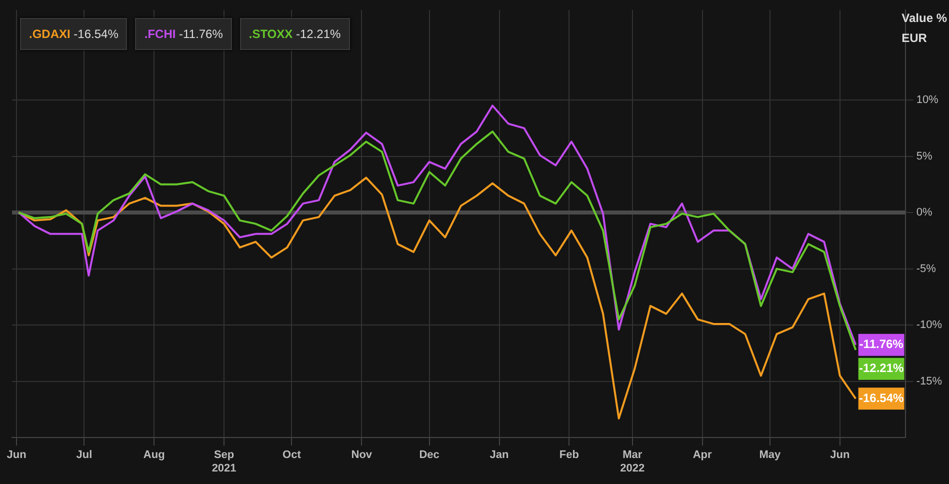 The height and width of the screenshot is (484, 949). Describe the element at coordinates (270, 34) in the screenshot. I see `text: .STOXX` at that location.